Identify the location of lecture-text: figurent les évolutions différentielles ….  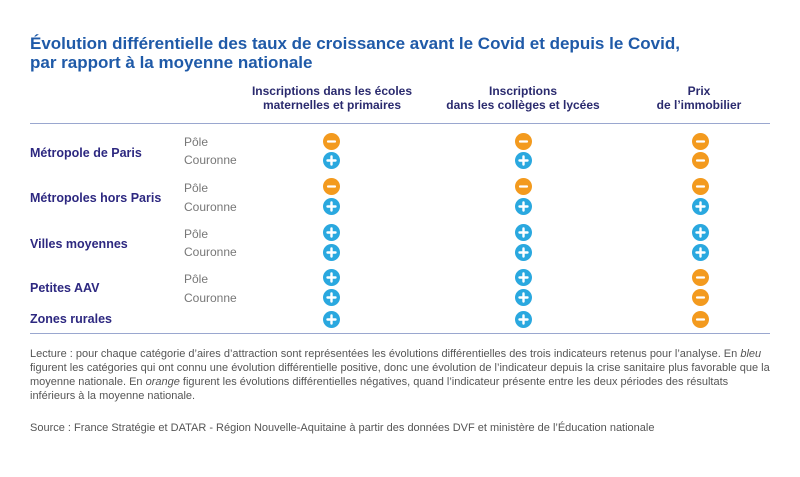
(379, 389).